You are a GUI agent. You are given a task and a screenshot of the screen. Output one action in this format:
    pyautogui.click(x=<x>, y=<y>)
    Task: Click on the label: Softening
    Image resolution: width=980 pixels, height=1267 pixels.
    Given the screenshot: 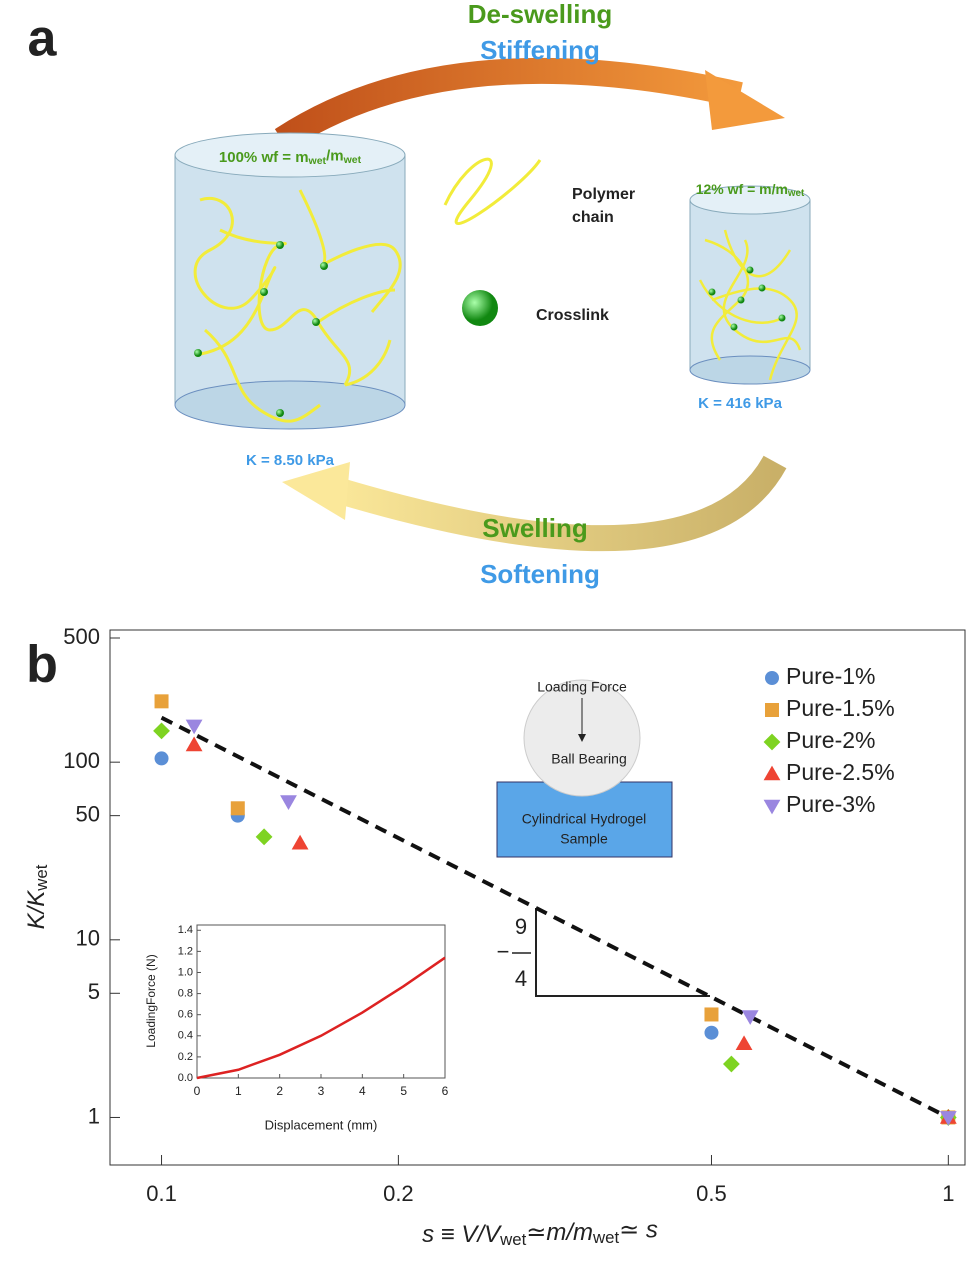 What is the action you would take?
    pyautogui.click(x=540, y=574)
    